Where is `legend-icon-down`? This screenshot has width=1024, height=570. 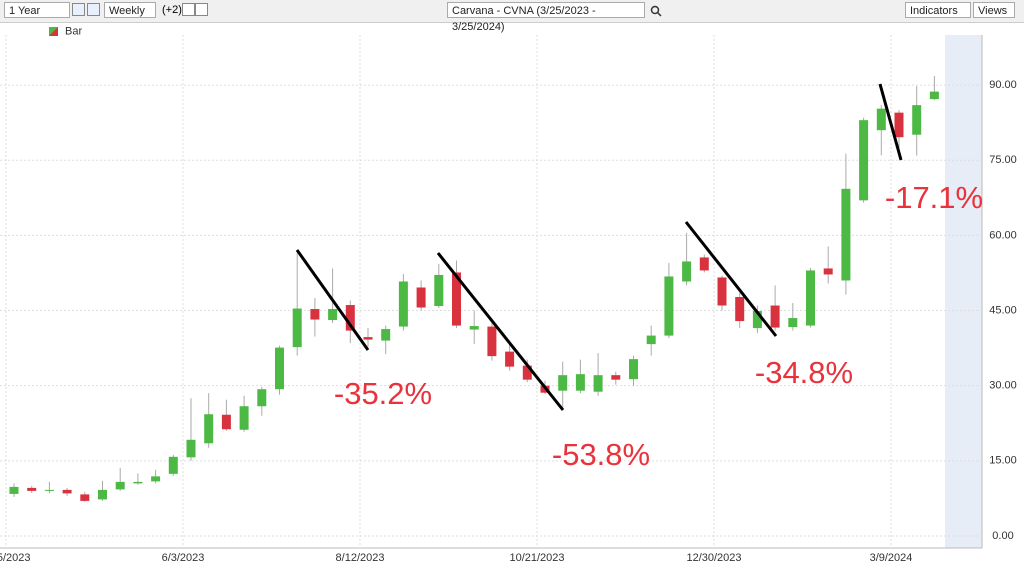 legend-icon-down is located at coordinates (53, 31).